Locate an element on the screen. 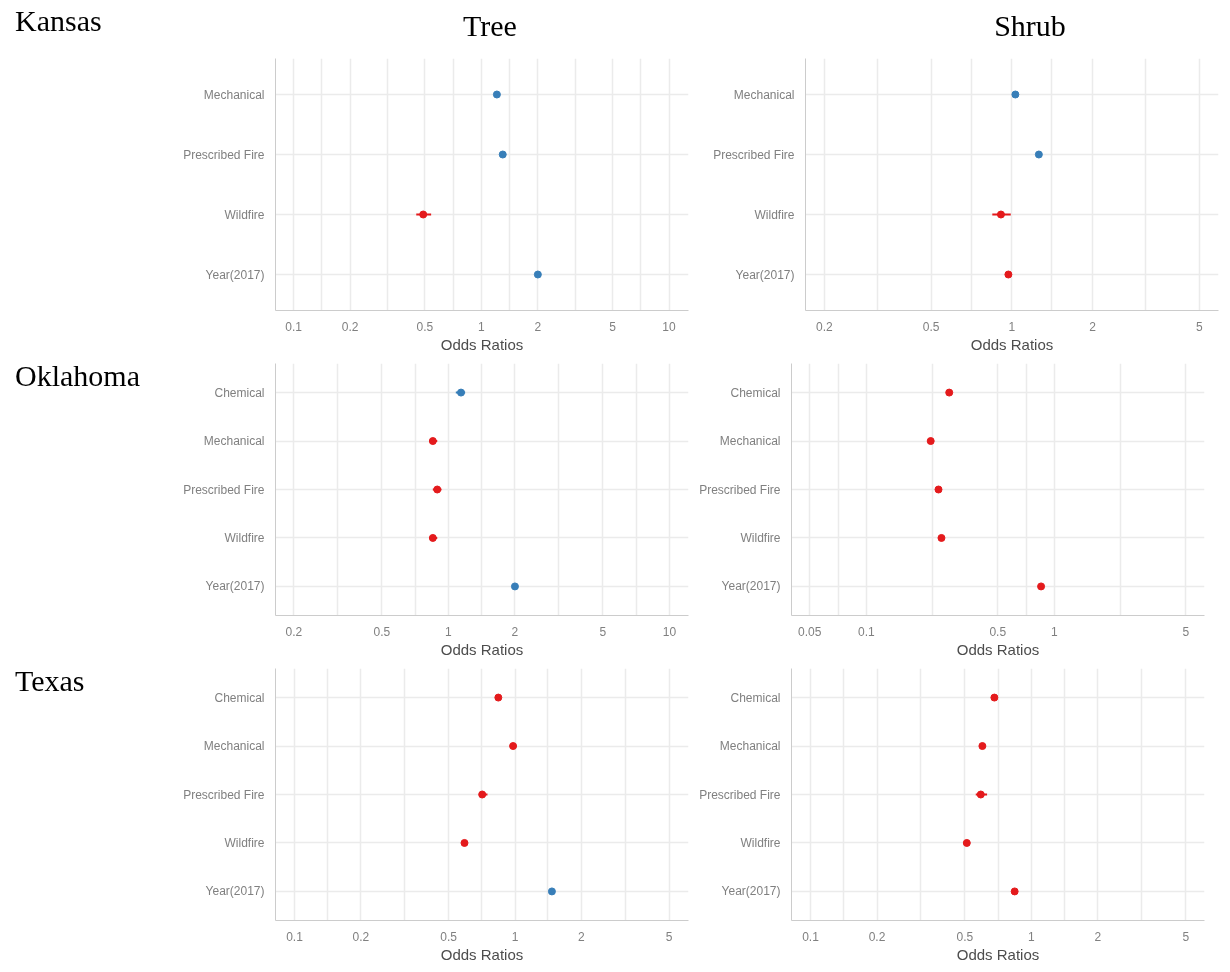  chart-title: Tree is located at coordinates (490, 26).